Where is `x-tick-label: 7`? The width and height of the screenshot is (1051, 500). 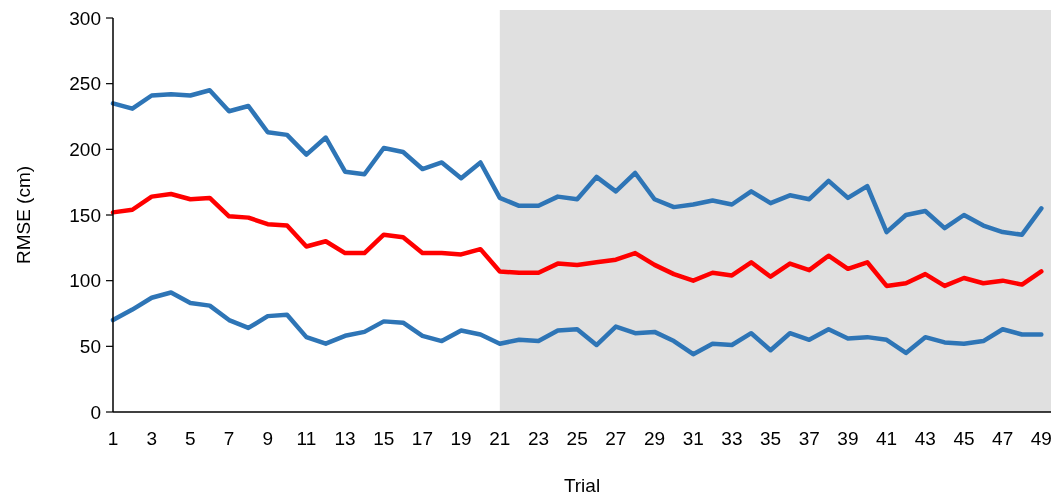 x-tick-label: 7 is located at coordinates (229, 438).